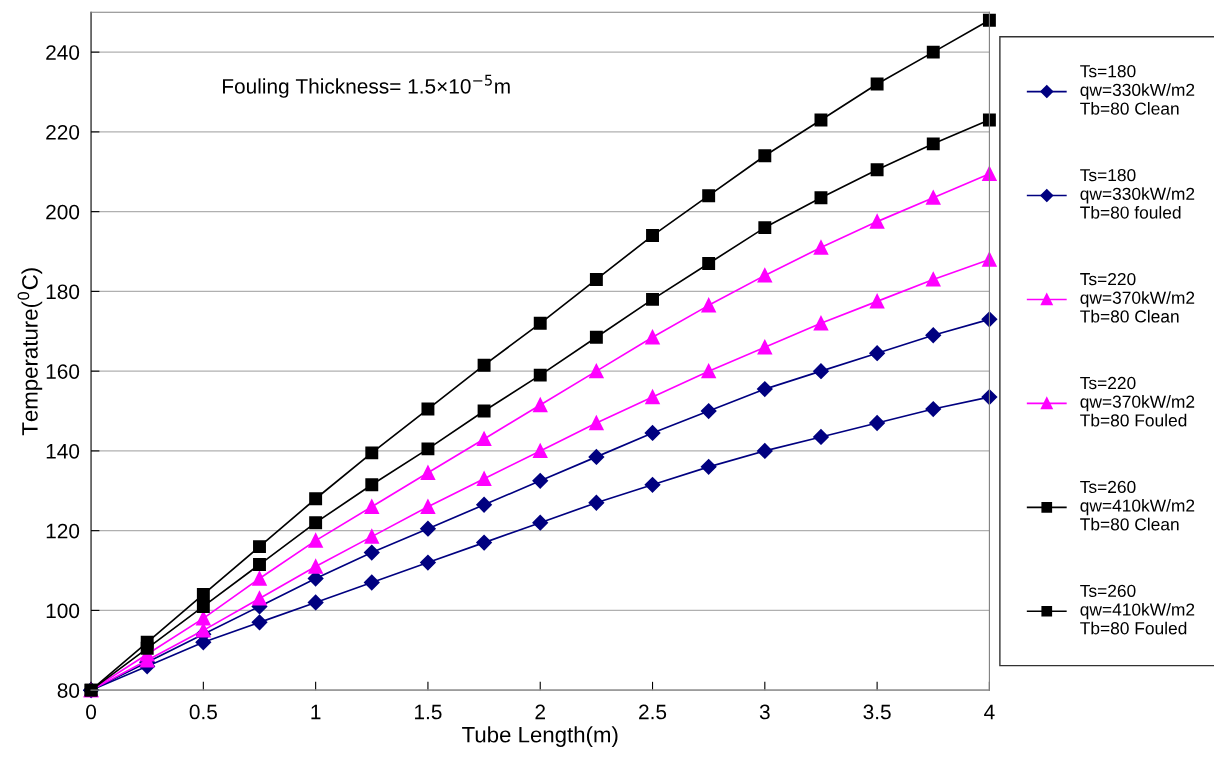  Describe the element at coordinates (1137, 297) in the screenshot. I see `legend-label: Ts=220 qw=370kW/m2 Tb=80 Clean` at that location.